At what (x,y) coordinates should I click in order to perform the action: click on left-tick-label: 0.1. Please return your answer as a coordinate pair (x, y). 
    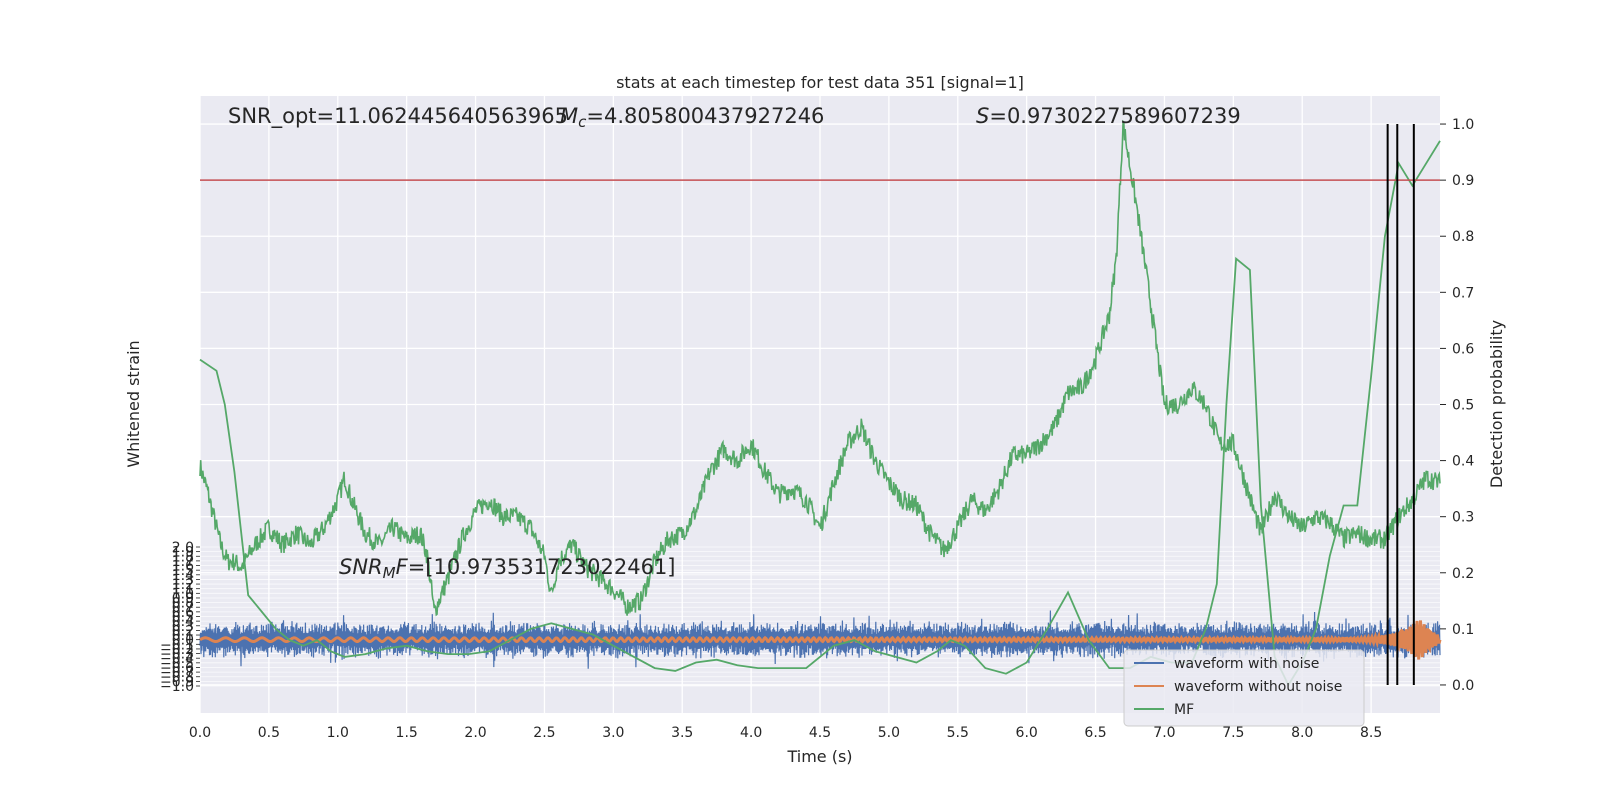
    Looking at the image, I should click on (183, 636).